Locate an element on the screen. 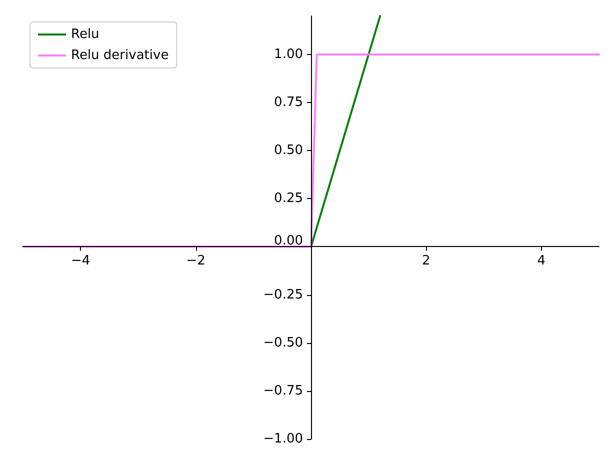 The image size is (615, 458). y-tick-label: 0.25 is located at coordinates (288, 198).